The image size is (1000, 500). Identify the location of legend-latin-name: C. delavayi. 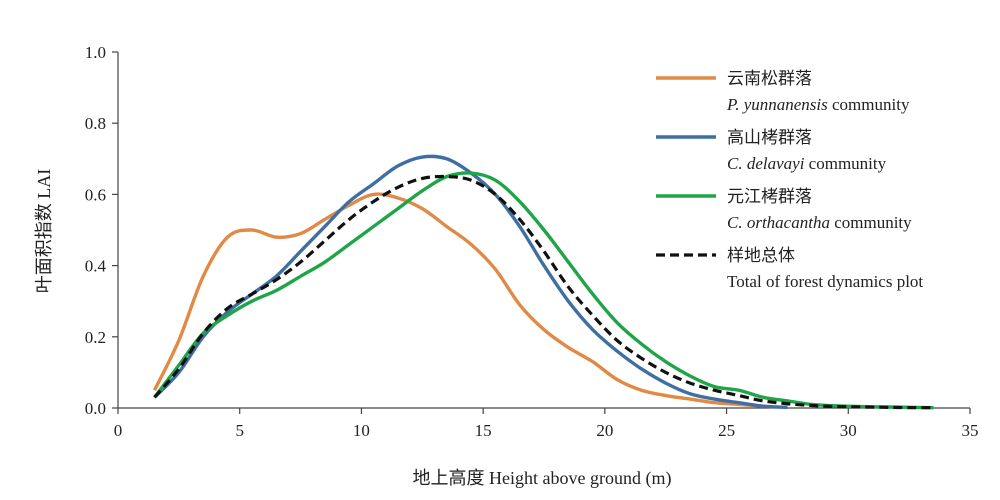
(766, 163).